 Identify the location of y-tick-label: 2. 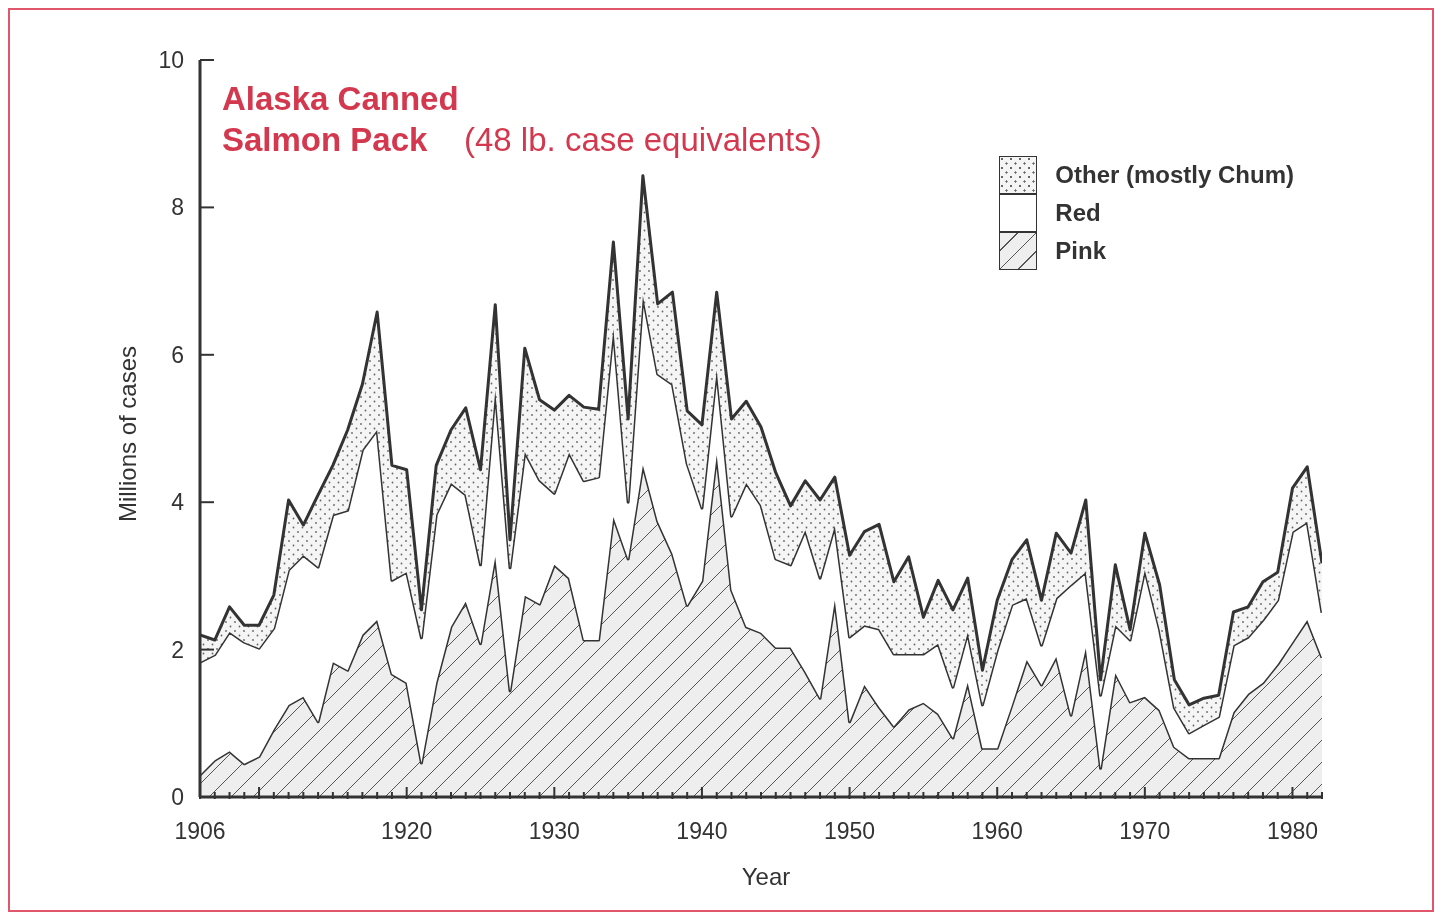
(177, 649).